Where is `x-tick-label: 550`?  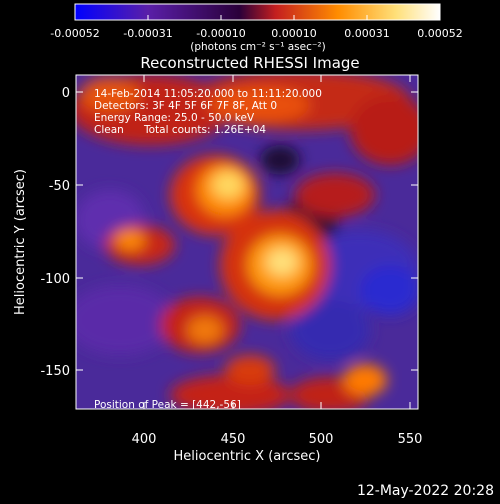
x-tick-label: 550 is located at coordinates (410, 439).